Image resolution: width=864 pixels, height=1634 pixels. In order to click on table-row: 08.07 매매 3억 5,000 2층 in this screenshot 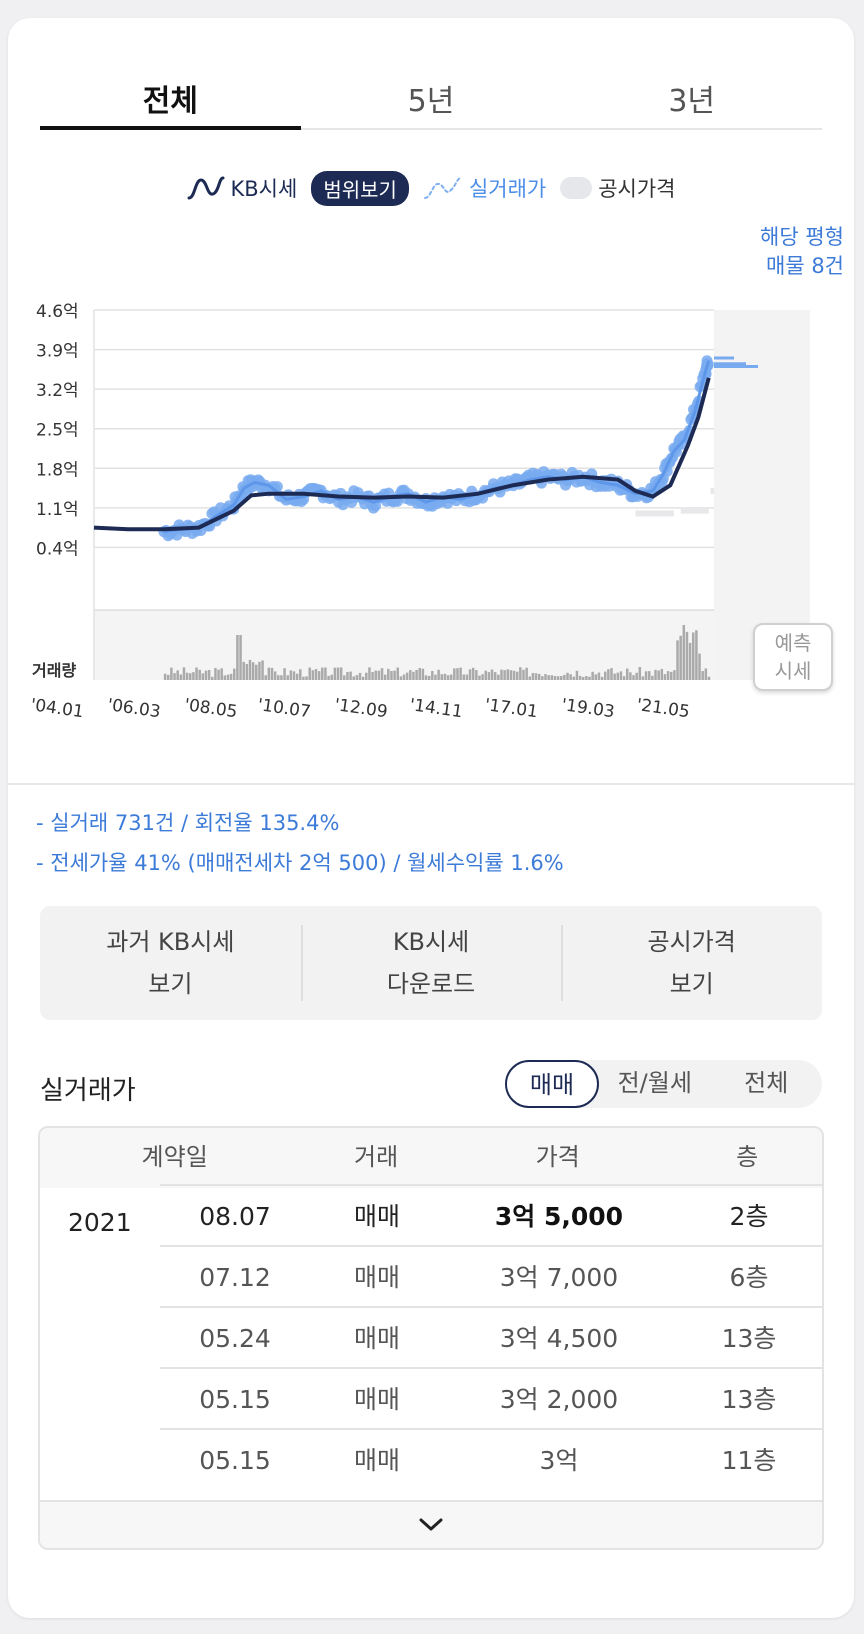, I will do `click(491, 1215)`.